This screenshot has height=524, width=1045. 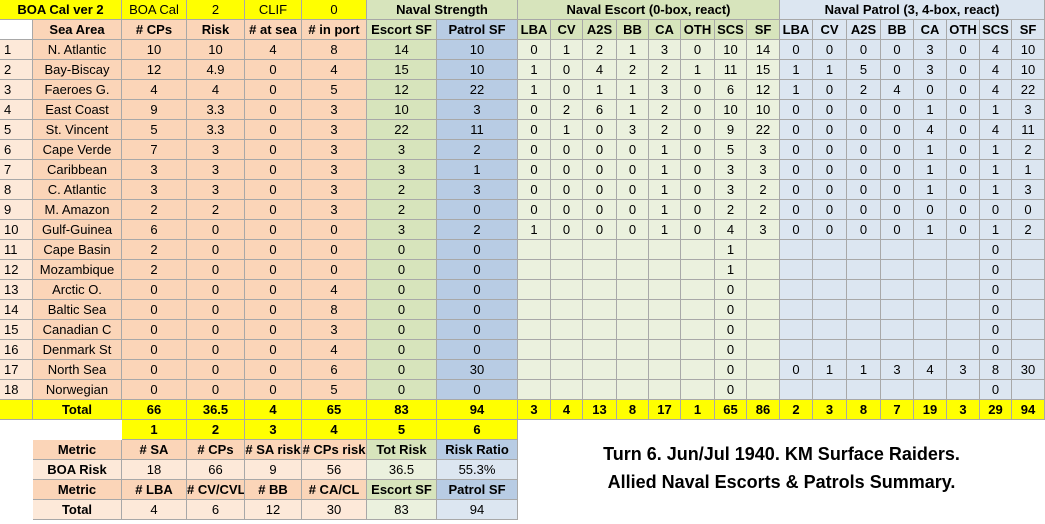 I want to click on metric-cell: 30, so click(x=334, y=510).